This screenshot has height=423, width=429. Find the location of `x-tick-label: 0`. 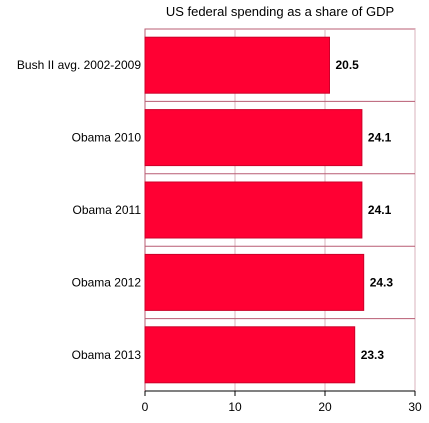

x-tick-label: 0 is located at coordinates (145, 407).